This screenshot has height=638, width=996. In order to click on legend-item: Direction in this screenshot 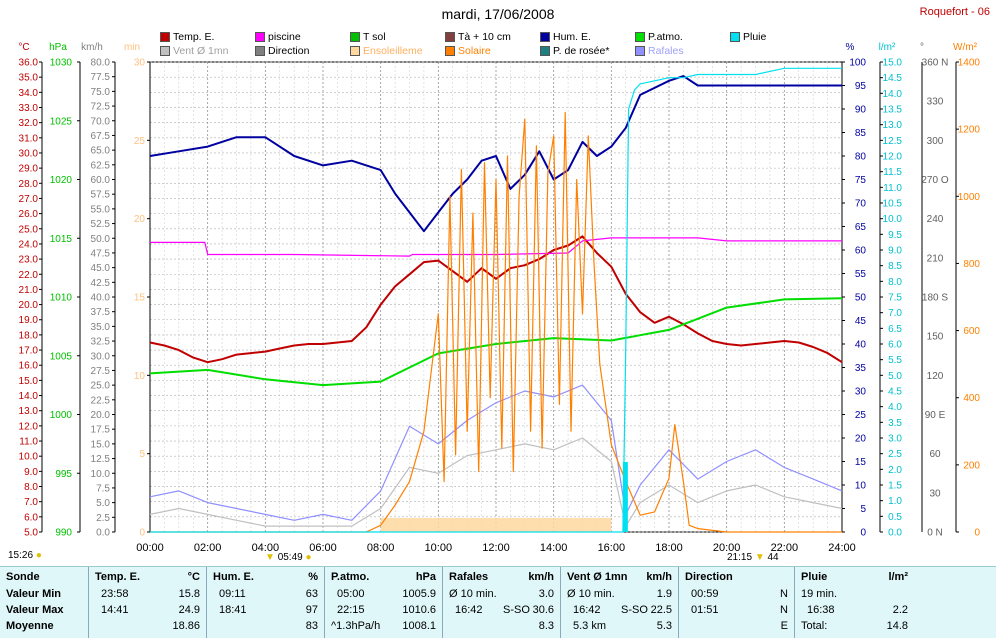, I will do `click(282, 51)`.